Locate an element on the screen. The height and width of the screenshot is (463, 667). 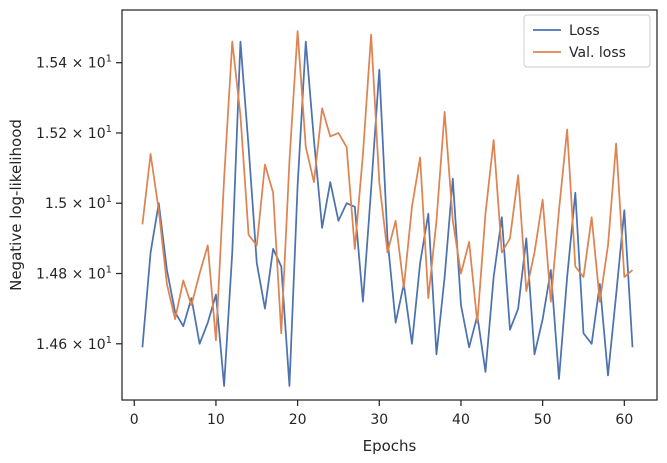
x-tick-label: 10 is located at coordinates (216, 420).